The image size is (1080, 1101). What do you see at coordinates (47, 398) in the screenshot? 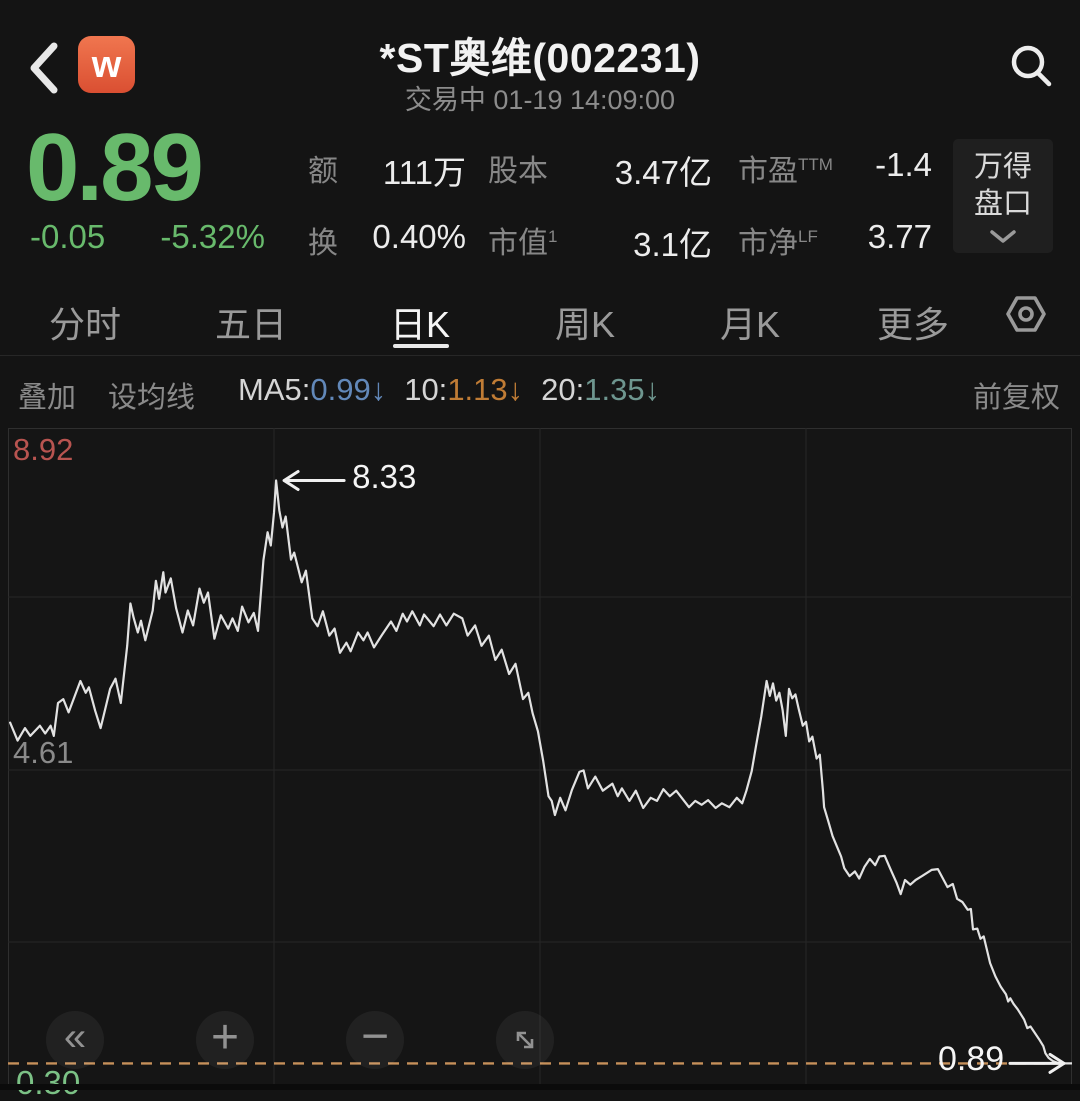
I see `overlay-button: 叠加` at bounding box center [47, 398].